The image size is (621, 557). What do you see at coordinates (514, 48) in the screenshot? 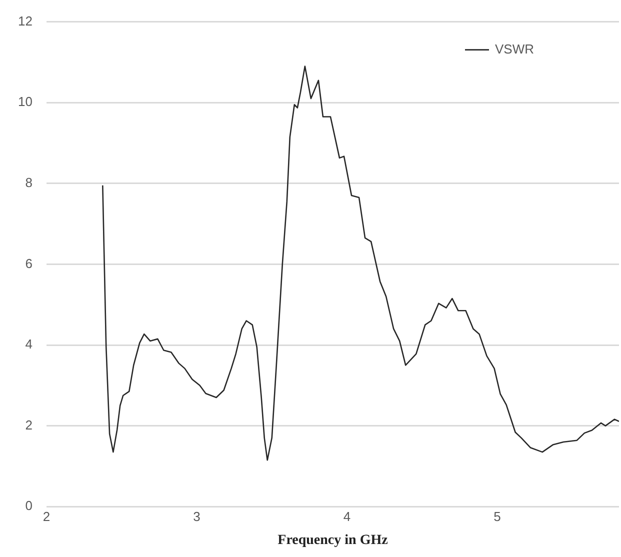
I see `legend-label: VSWR` at bounding box center [514, 48].